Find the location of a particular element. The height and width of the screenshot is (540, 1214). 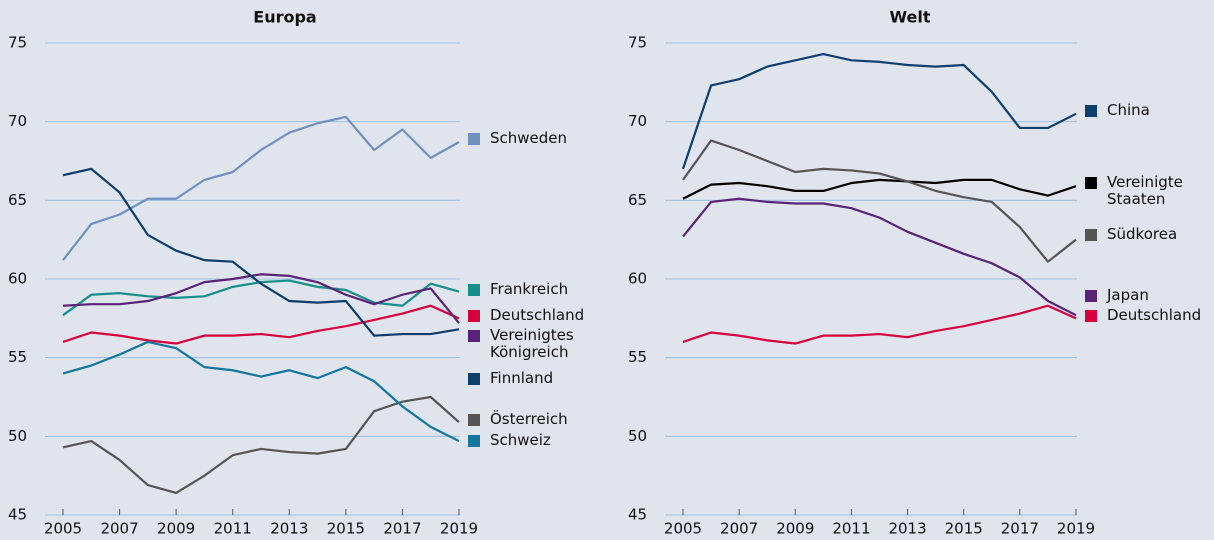

legend-label: Österreich is located at coordinates (529, 419).